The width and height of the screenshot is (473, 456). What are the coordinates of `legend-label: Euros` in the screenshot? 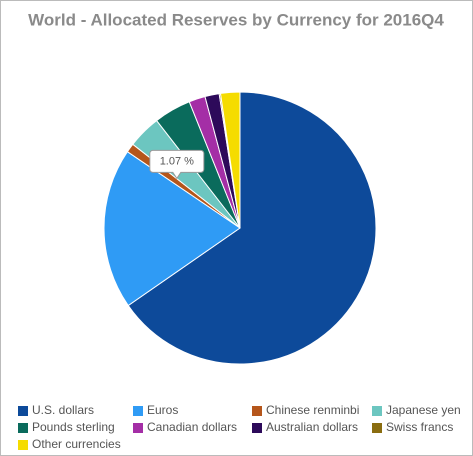 It's located at (162, 410).